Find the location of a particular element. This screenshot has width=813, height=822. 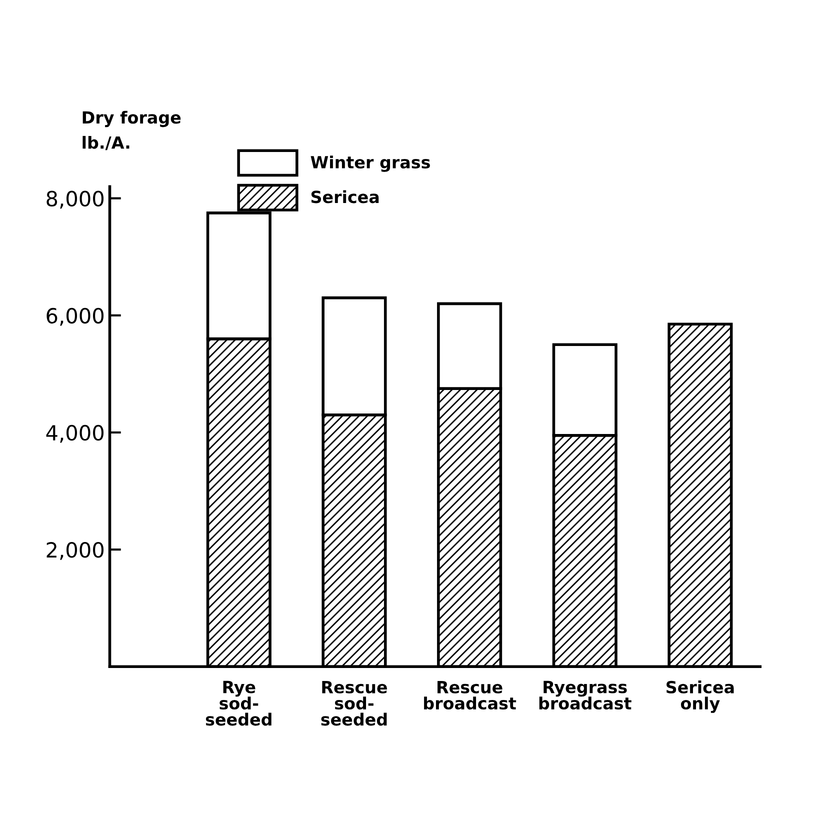

x-tick-label: Sericea only is located at coordinates (700, 696).